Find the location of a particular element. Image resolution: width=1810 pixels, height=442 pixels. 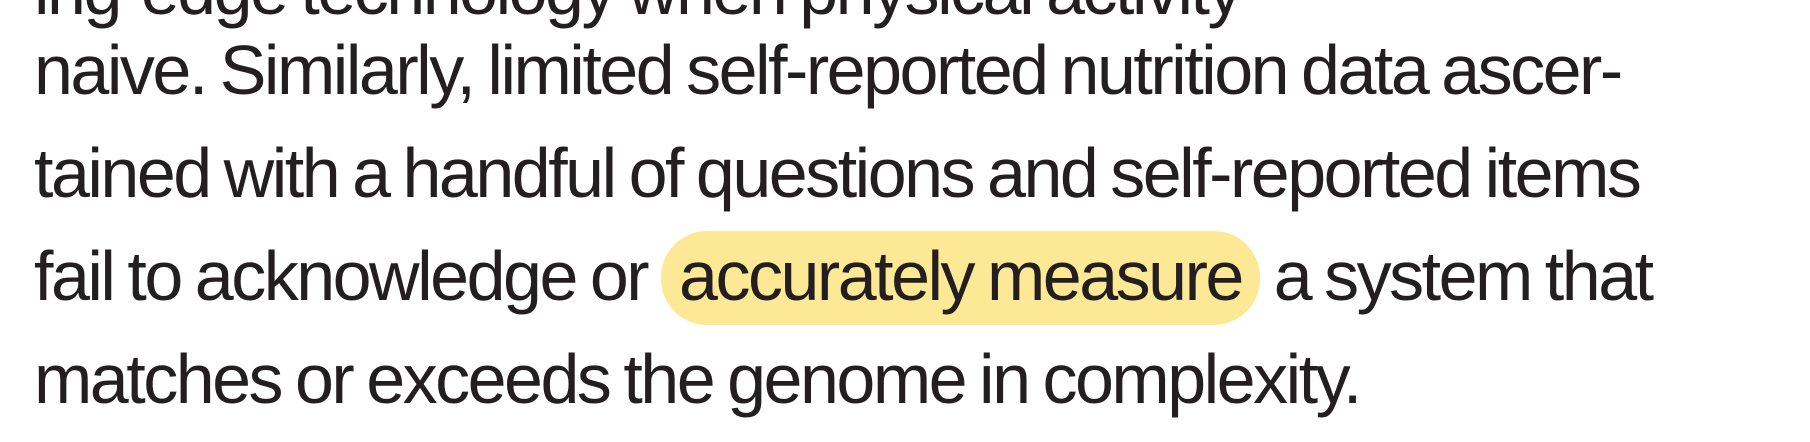

text-line-3-after: a system that is located at coordinates (1456, 276).